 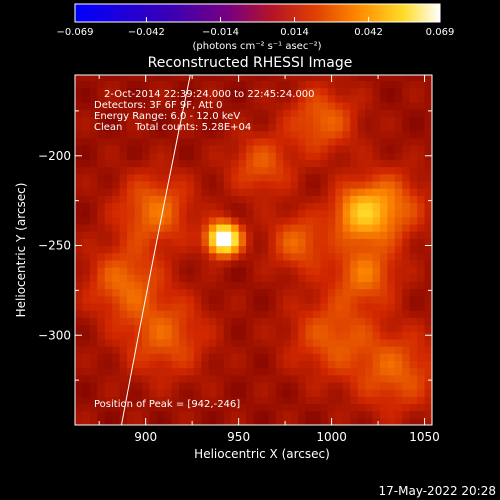 I want to click on y-tick-label: −250, so click(x=54, y=246).